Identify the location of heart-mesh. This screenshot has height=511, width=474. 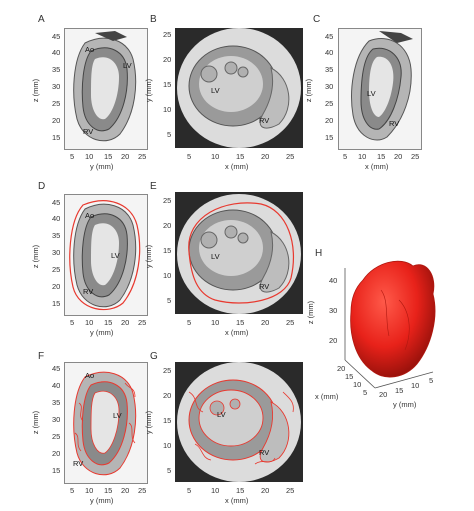
(393, 319).